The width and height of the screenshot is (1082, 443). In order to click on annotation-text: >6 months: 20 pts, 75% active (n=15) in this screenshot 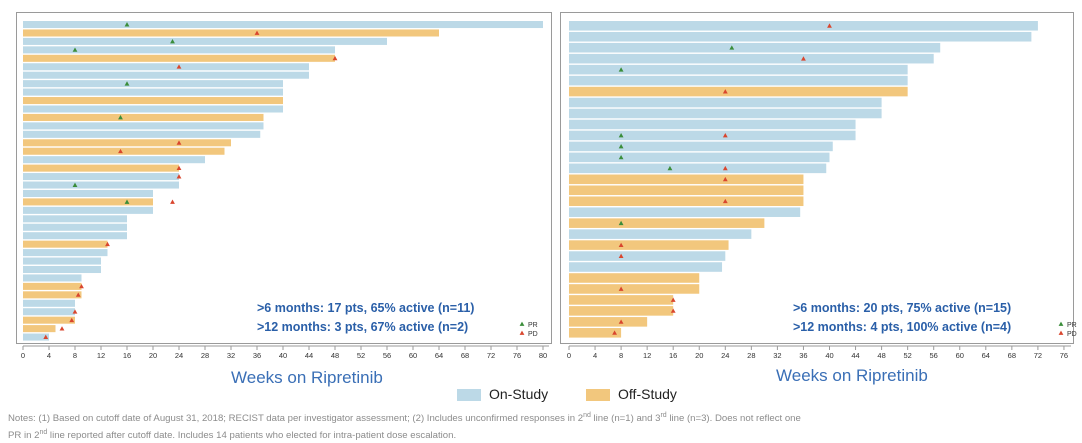, I will do `click(902, 308)`.